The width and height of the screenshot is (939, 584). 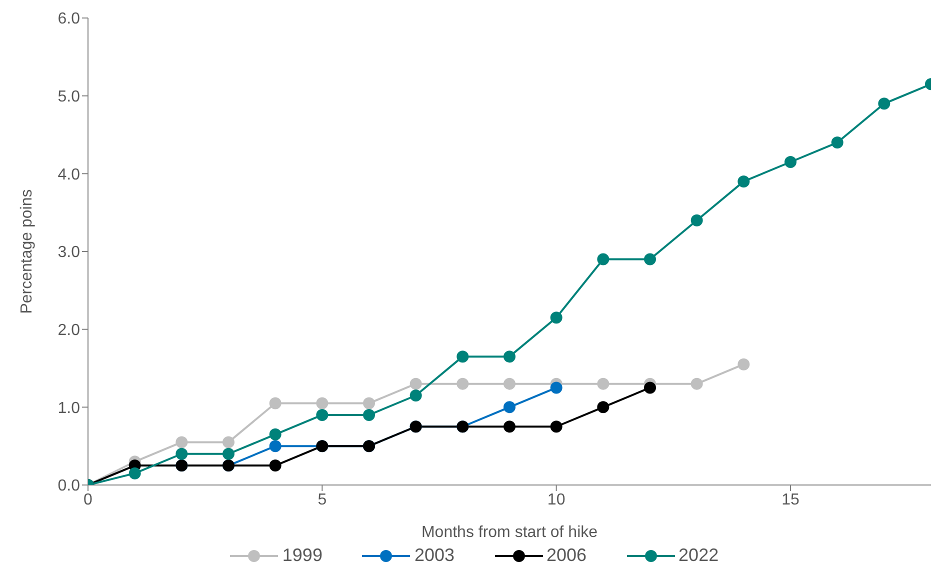 What do you see at coordinates (302, 555) in the screenshot?
I see `legend-label: 1999` at bounding box center [302, 555].